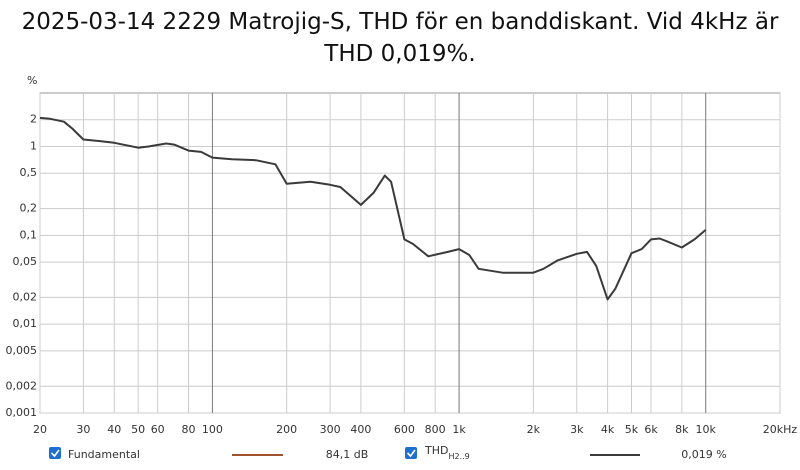 The width and height of the screenshot is (800, 470). I want to click on legend-value: 0,019 %, so click(703, 454).